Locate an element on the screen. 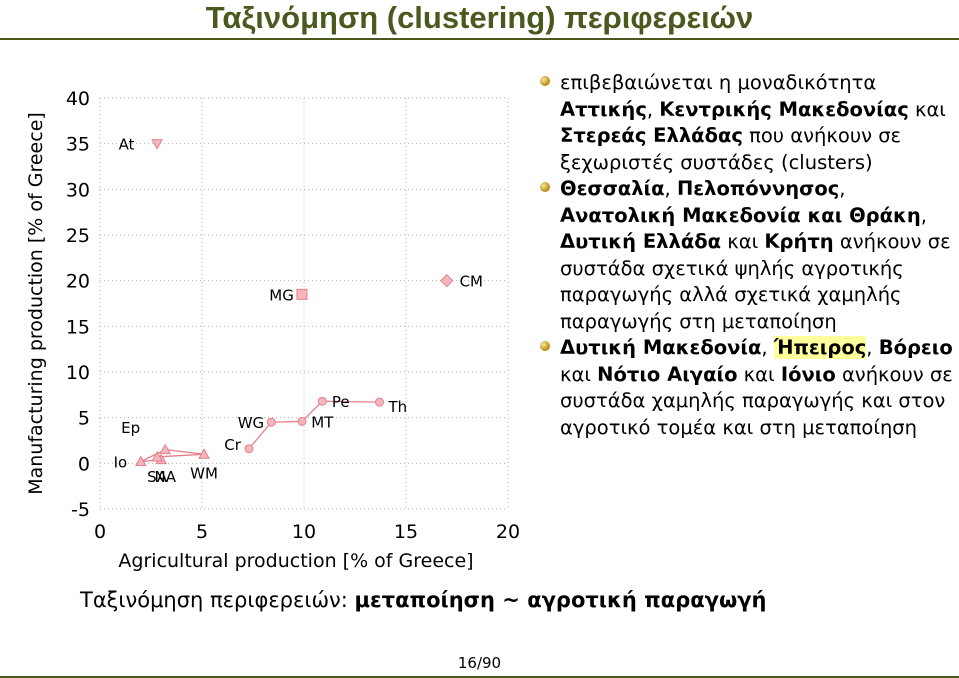 The width and height of the screenshot is (959, 678). bullet-text: Στερεάς Ελλάδας is located at coordinates (651, 135).